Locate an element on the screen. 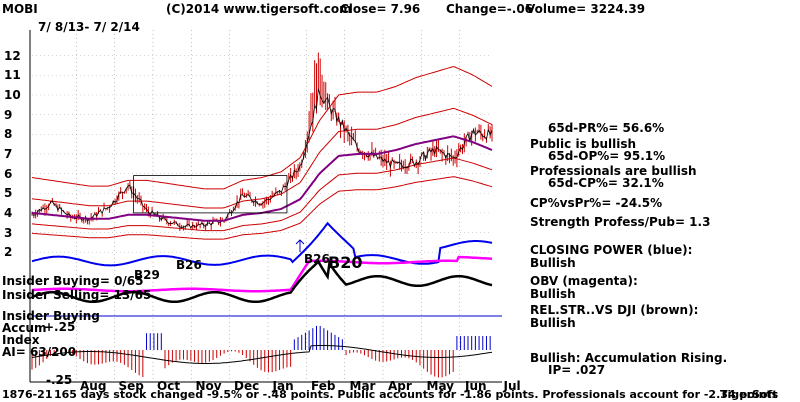 The height and width of the screenshot is (402, 800). insider-selling-label: Insider Selling= 13/65 is located at coordinates (77, 295).